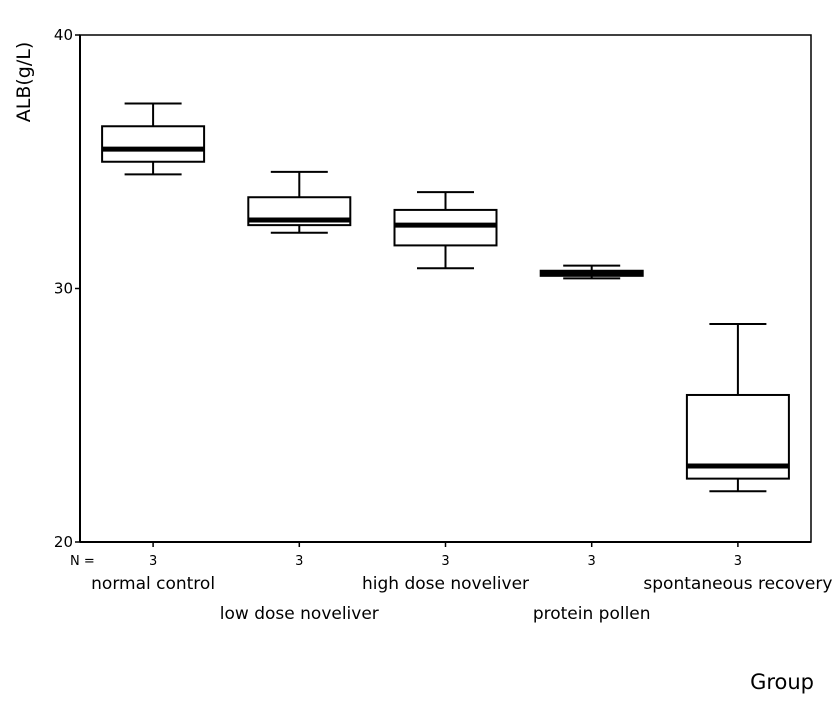 This screenshot has width=832, height=707. Describe the element at coordinates (737, 584) in the screenshot. I see `category-label: spontaneous recovery` at that location.